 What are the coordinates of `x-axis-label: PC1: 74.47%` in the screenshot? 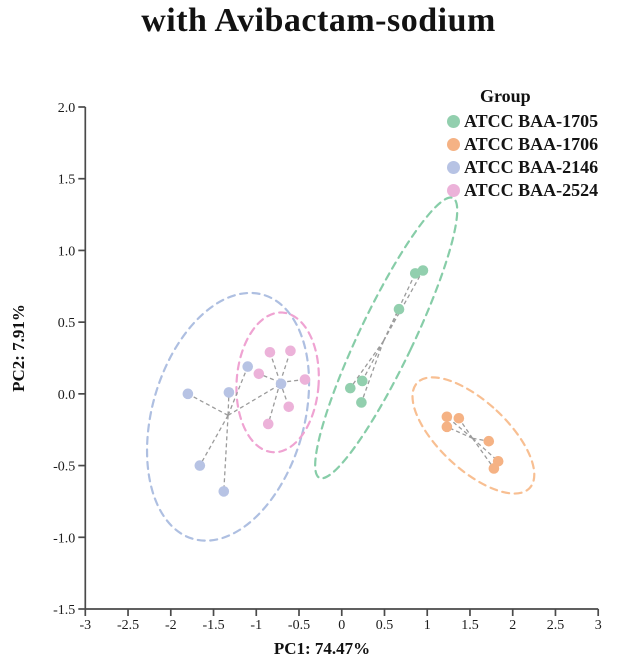 It's located at (322, 648).